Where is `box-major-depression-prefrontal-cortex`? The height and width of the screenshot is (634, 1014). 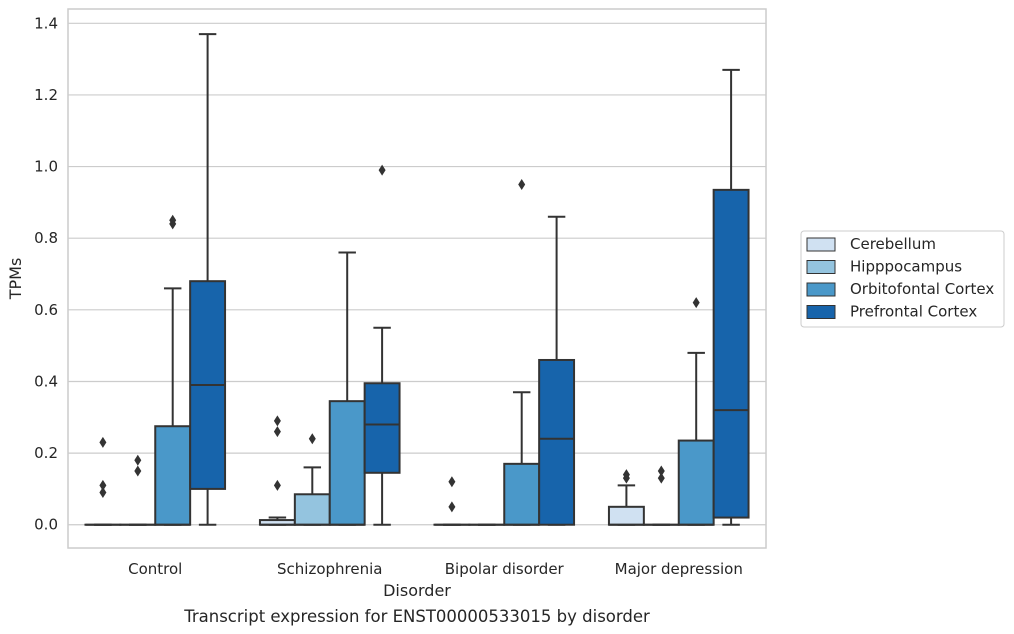 box-major-depression-prefrontal-cortex is located at coordinates (731, 297).